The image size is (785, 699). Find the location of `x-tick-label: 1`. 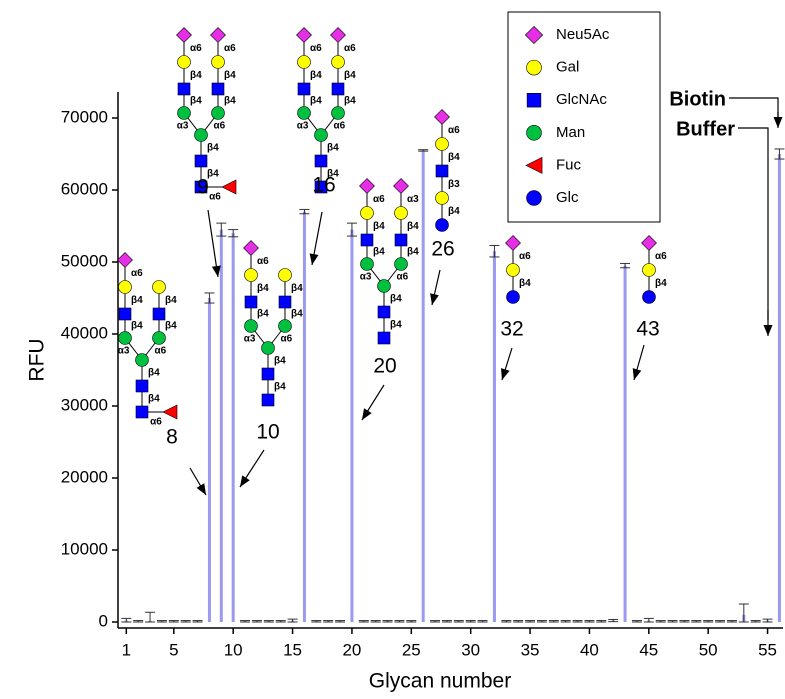

x-tick-label: 1 is located at coordinates (126, 649).